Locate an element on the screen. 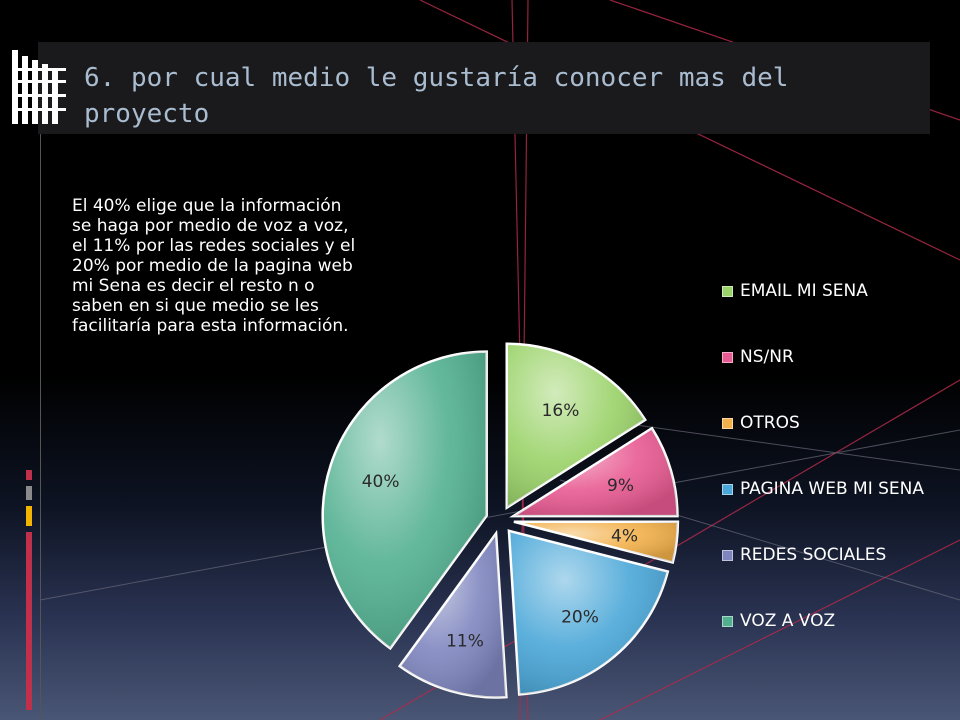  accent-mark-gray is located at coordinates (29, 493).